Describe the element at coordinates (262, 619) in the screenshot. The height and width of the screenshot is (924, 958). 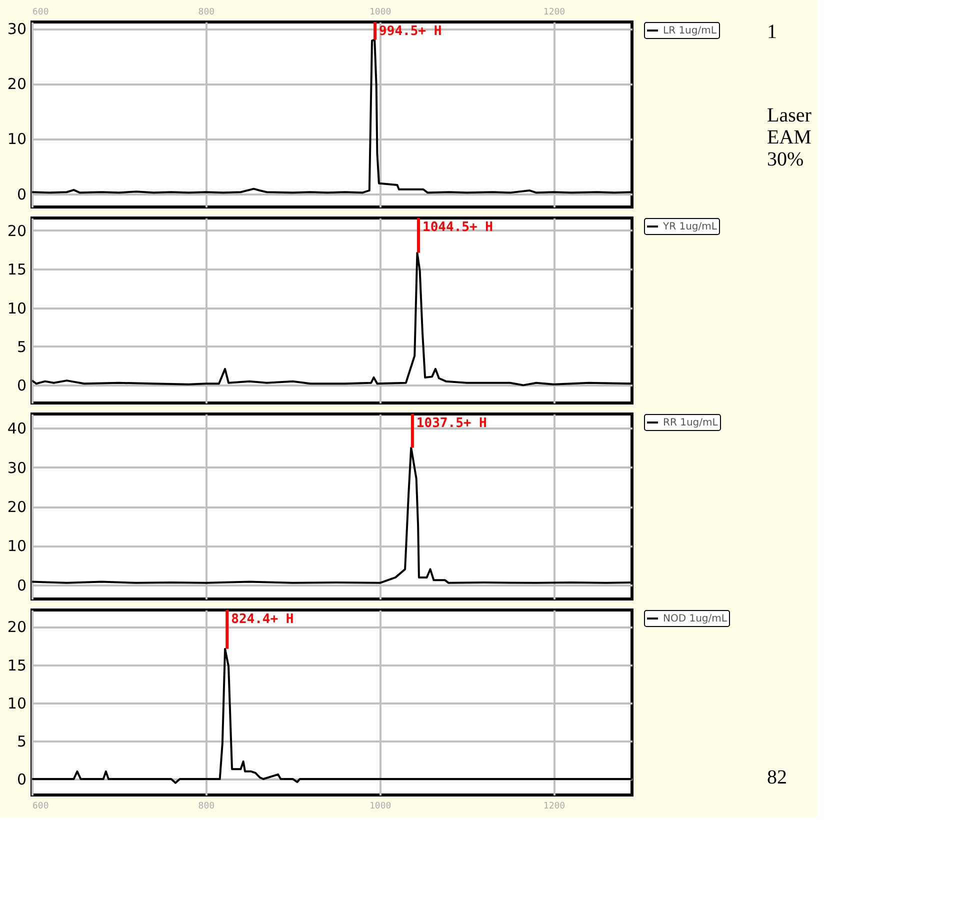
I see `annotation: 824.4+ H` at that location.